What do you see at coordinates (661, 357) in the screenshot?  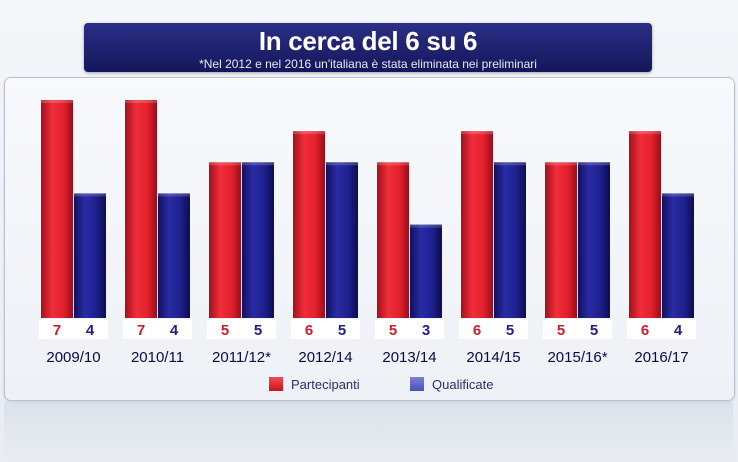 I see `category-label: 2016/17` at bounding box center [661, 357].